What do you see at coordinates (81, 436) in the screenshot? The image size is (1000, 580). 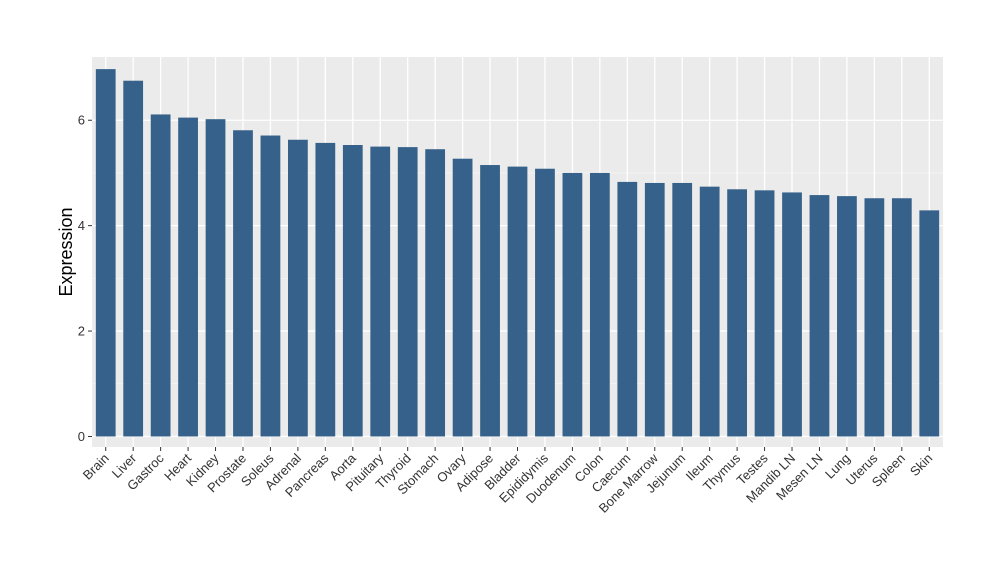 I see `y-tick-label: 0` at bounding box center [81, 436].